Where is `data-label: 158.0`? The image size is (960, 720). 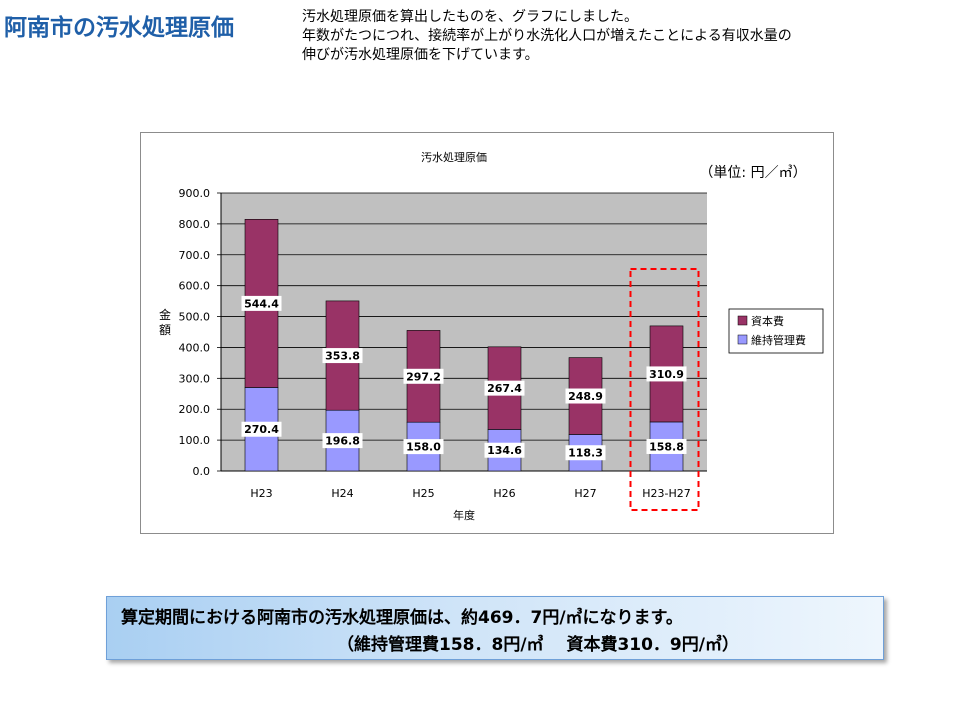
data-label: 158.0 is located at coordinates (423, 447).